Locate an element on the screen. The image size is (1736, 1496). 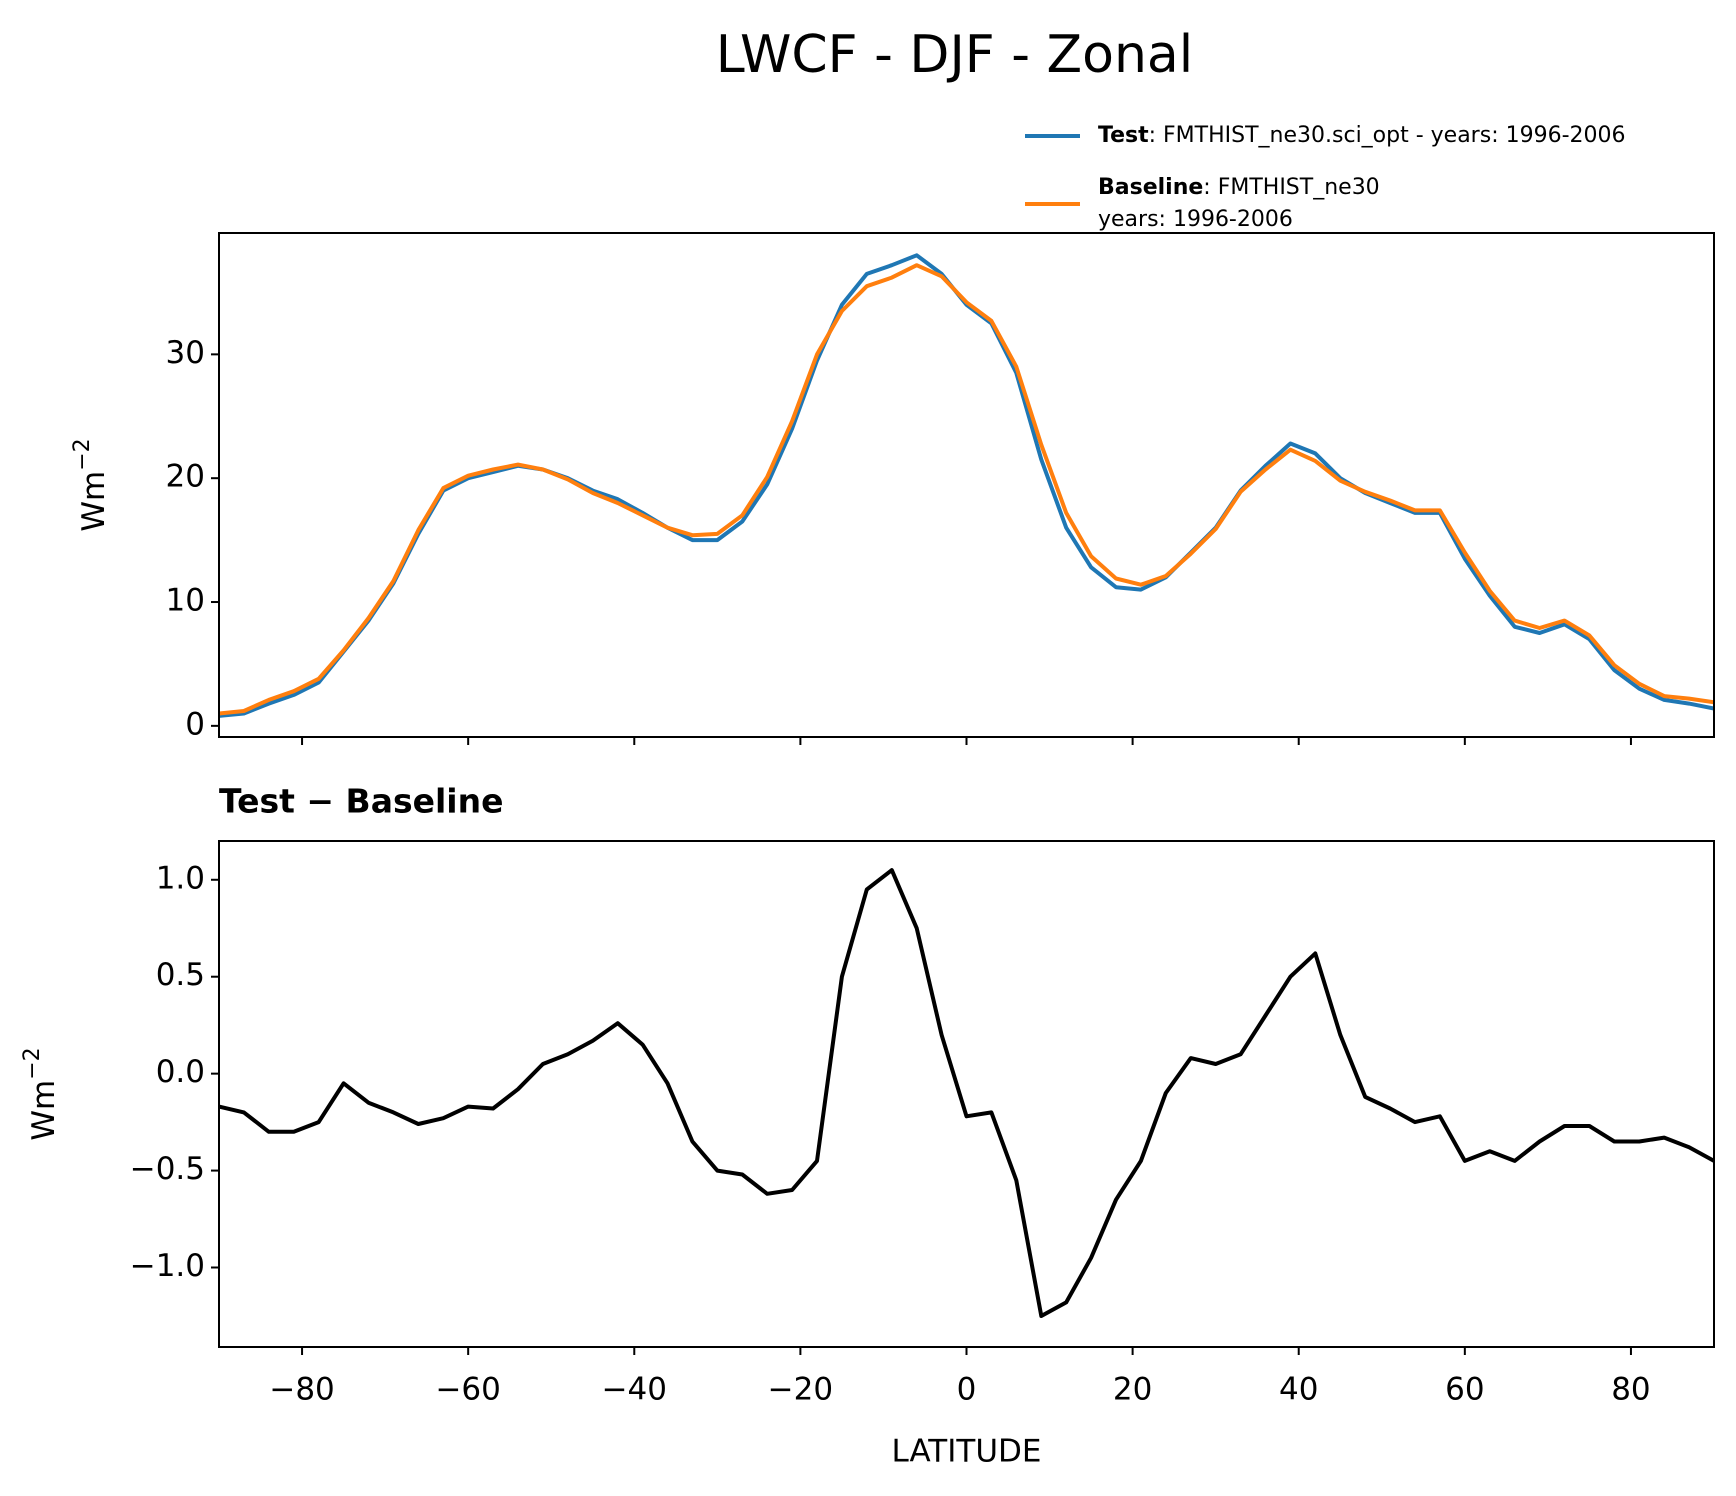
x-tick-label: −80 is located at coordinates (301, 1390).